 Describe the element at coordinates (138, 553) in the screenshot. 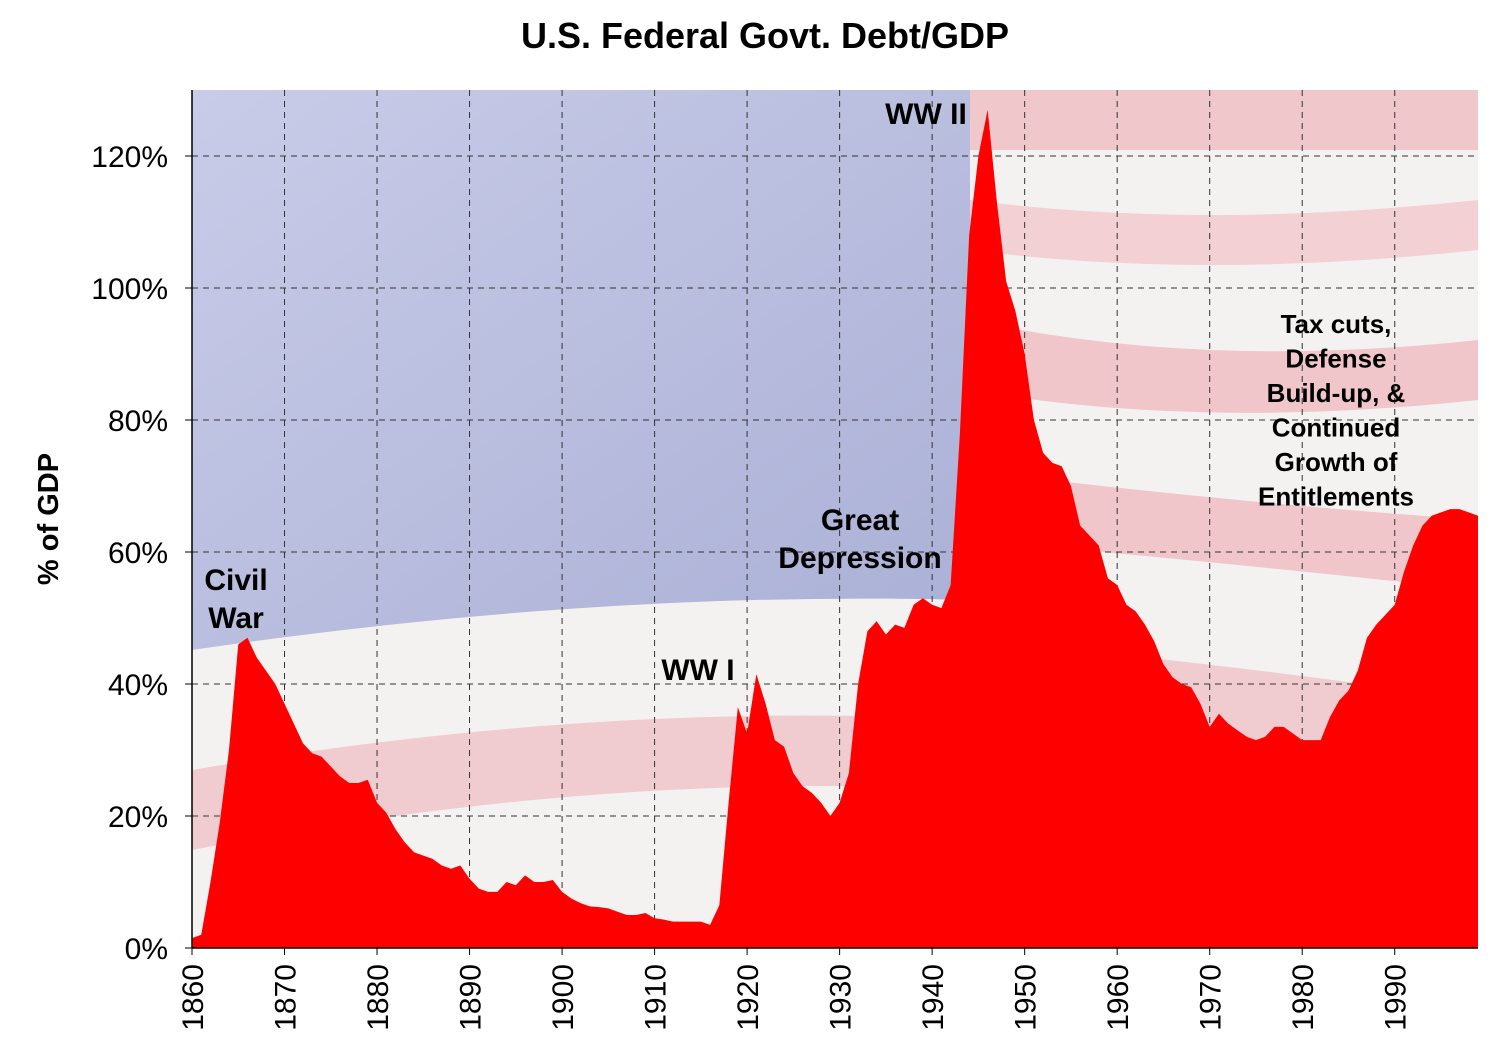

I see `y-tick-label: 60%` at that location.